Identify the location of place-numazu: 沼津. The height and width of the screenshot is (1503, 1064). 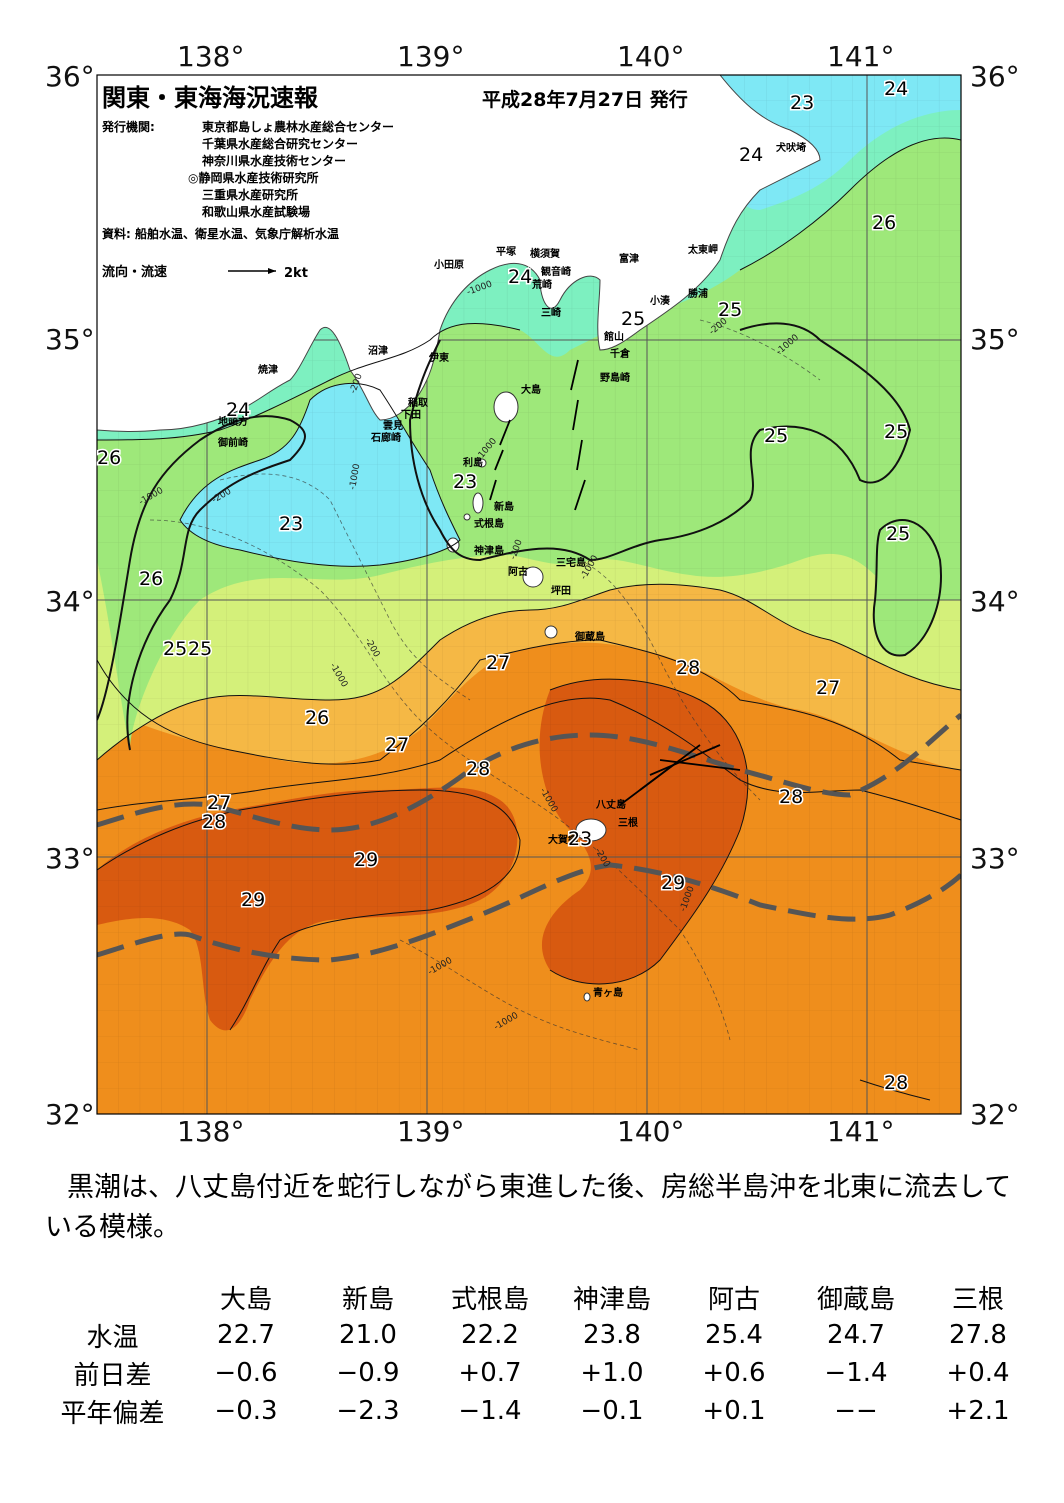
(378, 350).